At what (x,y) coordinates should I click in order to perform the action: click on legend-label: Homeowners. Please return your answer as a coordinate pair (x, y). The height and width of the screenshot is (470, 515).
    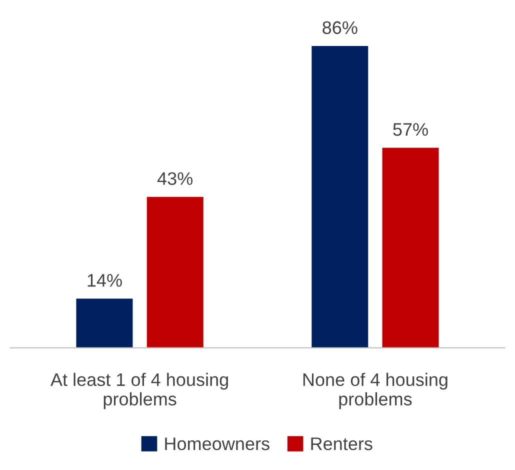
    Looking at the image, I should click on (217, 444).